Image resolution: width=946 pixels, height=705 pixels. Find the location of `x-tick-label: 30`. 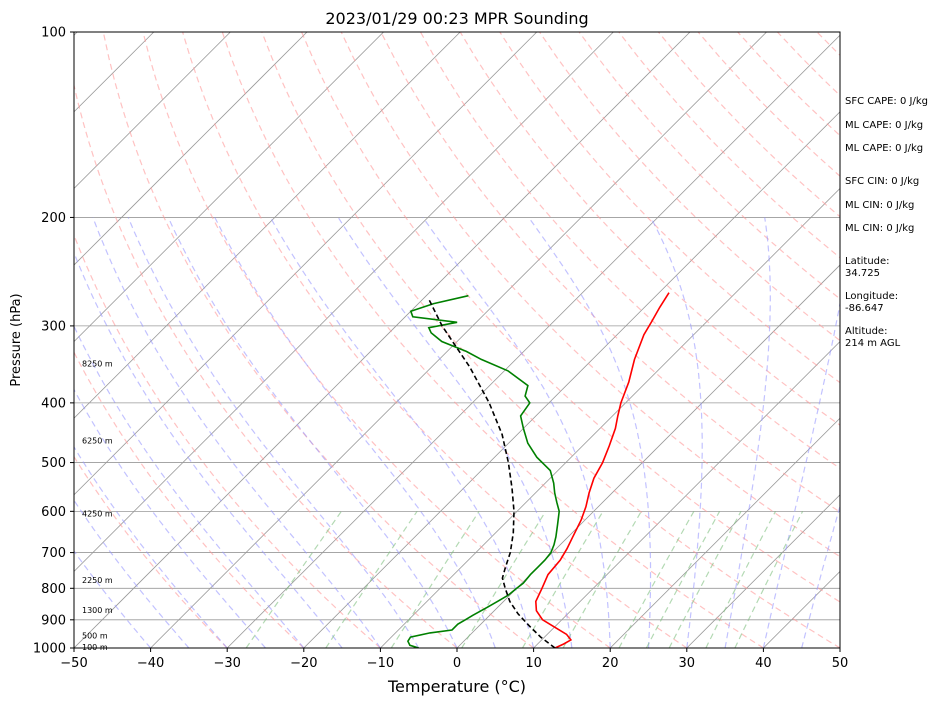

x-tick-label: 30 is located at coordinates (687, 663).